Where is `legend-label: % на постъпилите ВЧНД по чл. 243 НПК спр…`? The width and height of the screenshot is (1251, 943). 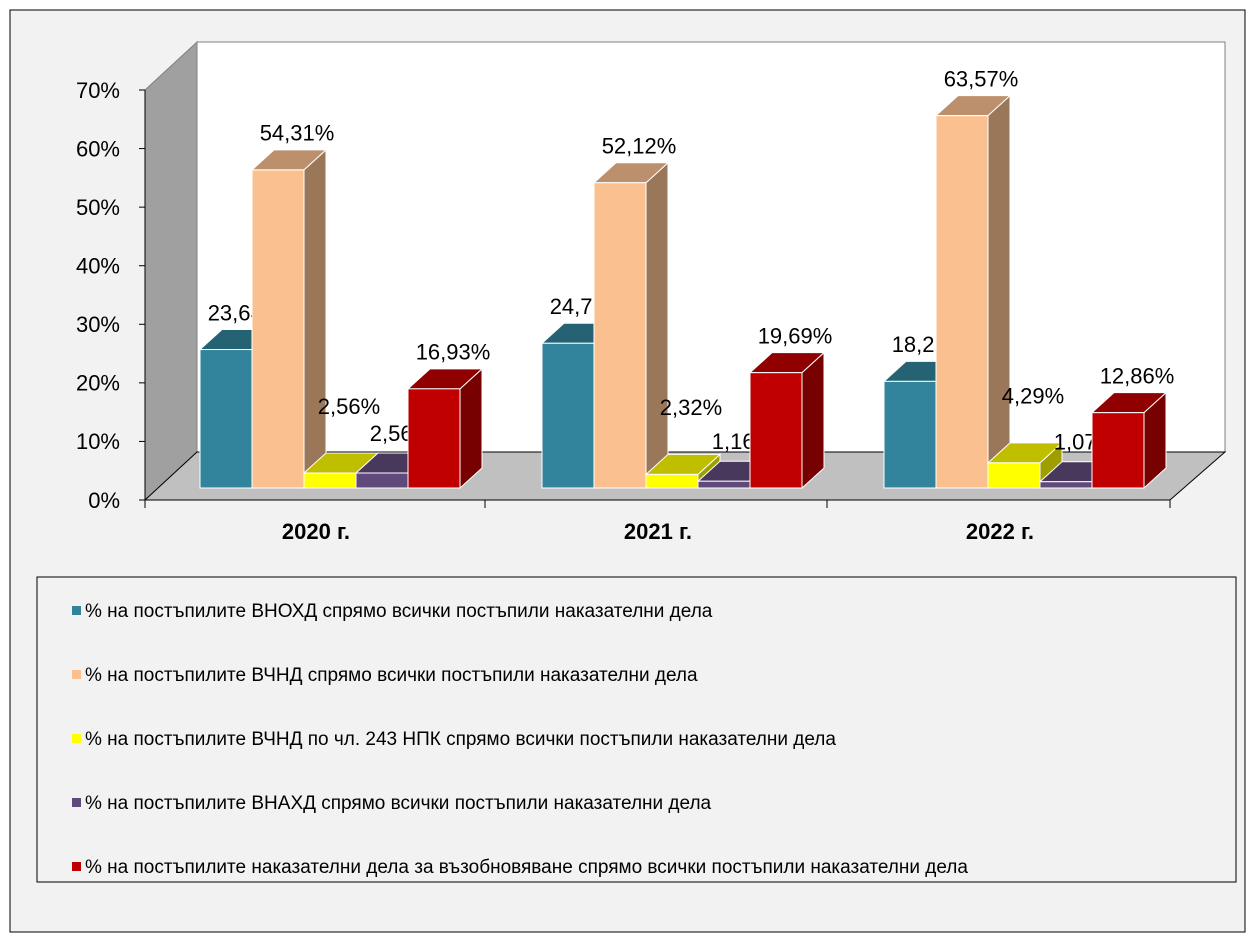 legend-label: % на постъпилите ВЧНД по чл. 243 НПК спр… is located at coordinates (460, 739).